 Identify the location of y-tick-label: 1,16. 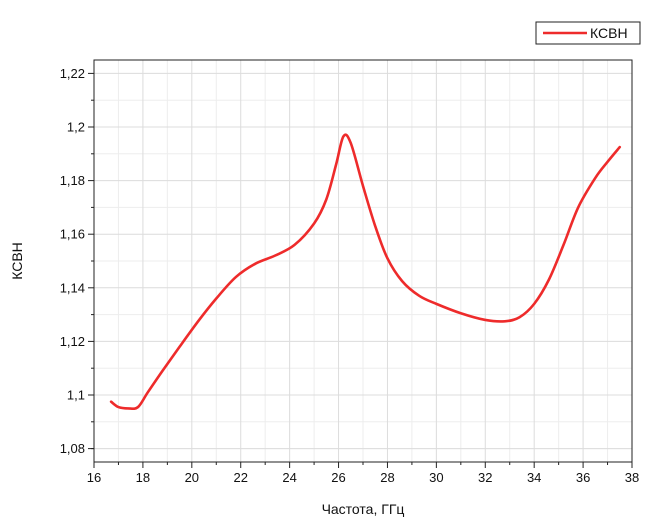
(72, 234).